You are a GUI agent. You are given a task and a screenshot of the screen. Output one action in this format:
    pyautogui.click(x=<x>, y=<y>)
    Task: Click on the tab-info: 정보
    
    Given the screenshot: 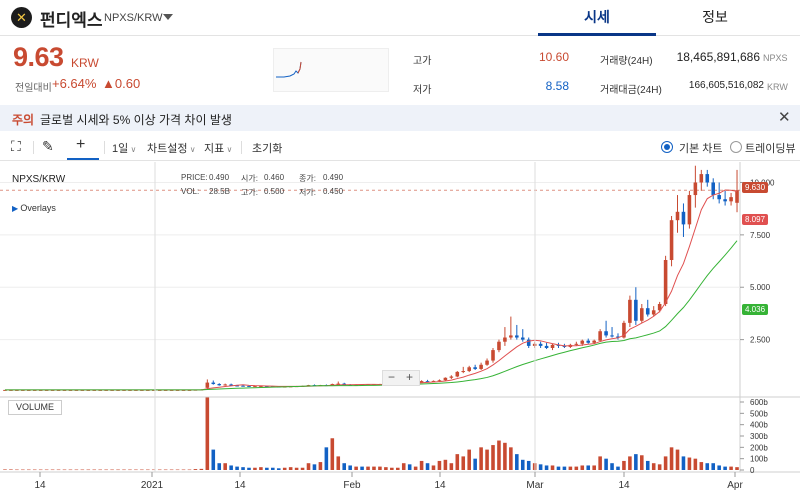 What is the action you would take?
    pyautogui.click(x=715, y=17)
    